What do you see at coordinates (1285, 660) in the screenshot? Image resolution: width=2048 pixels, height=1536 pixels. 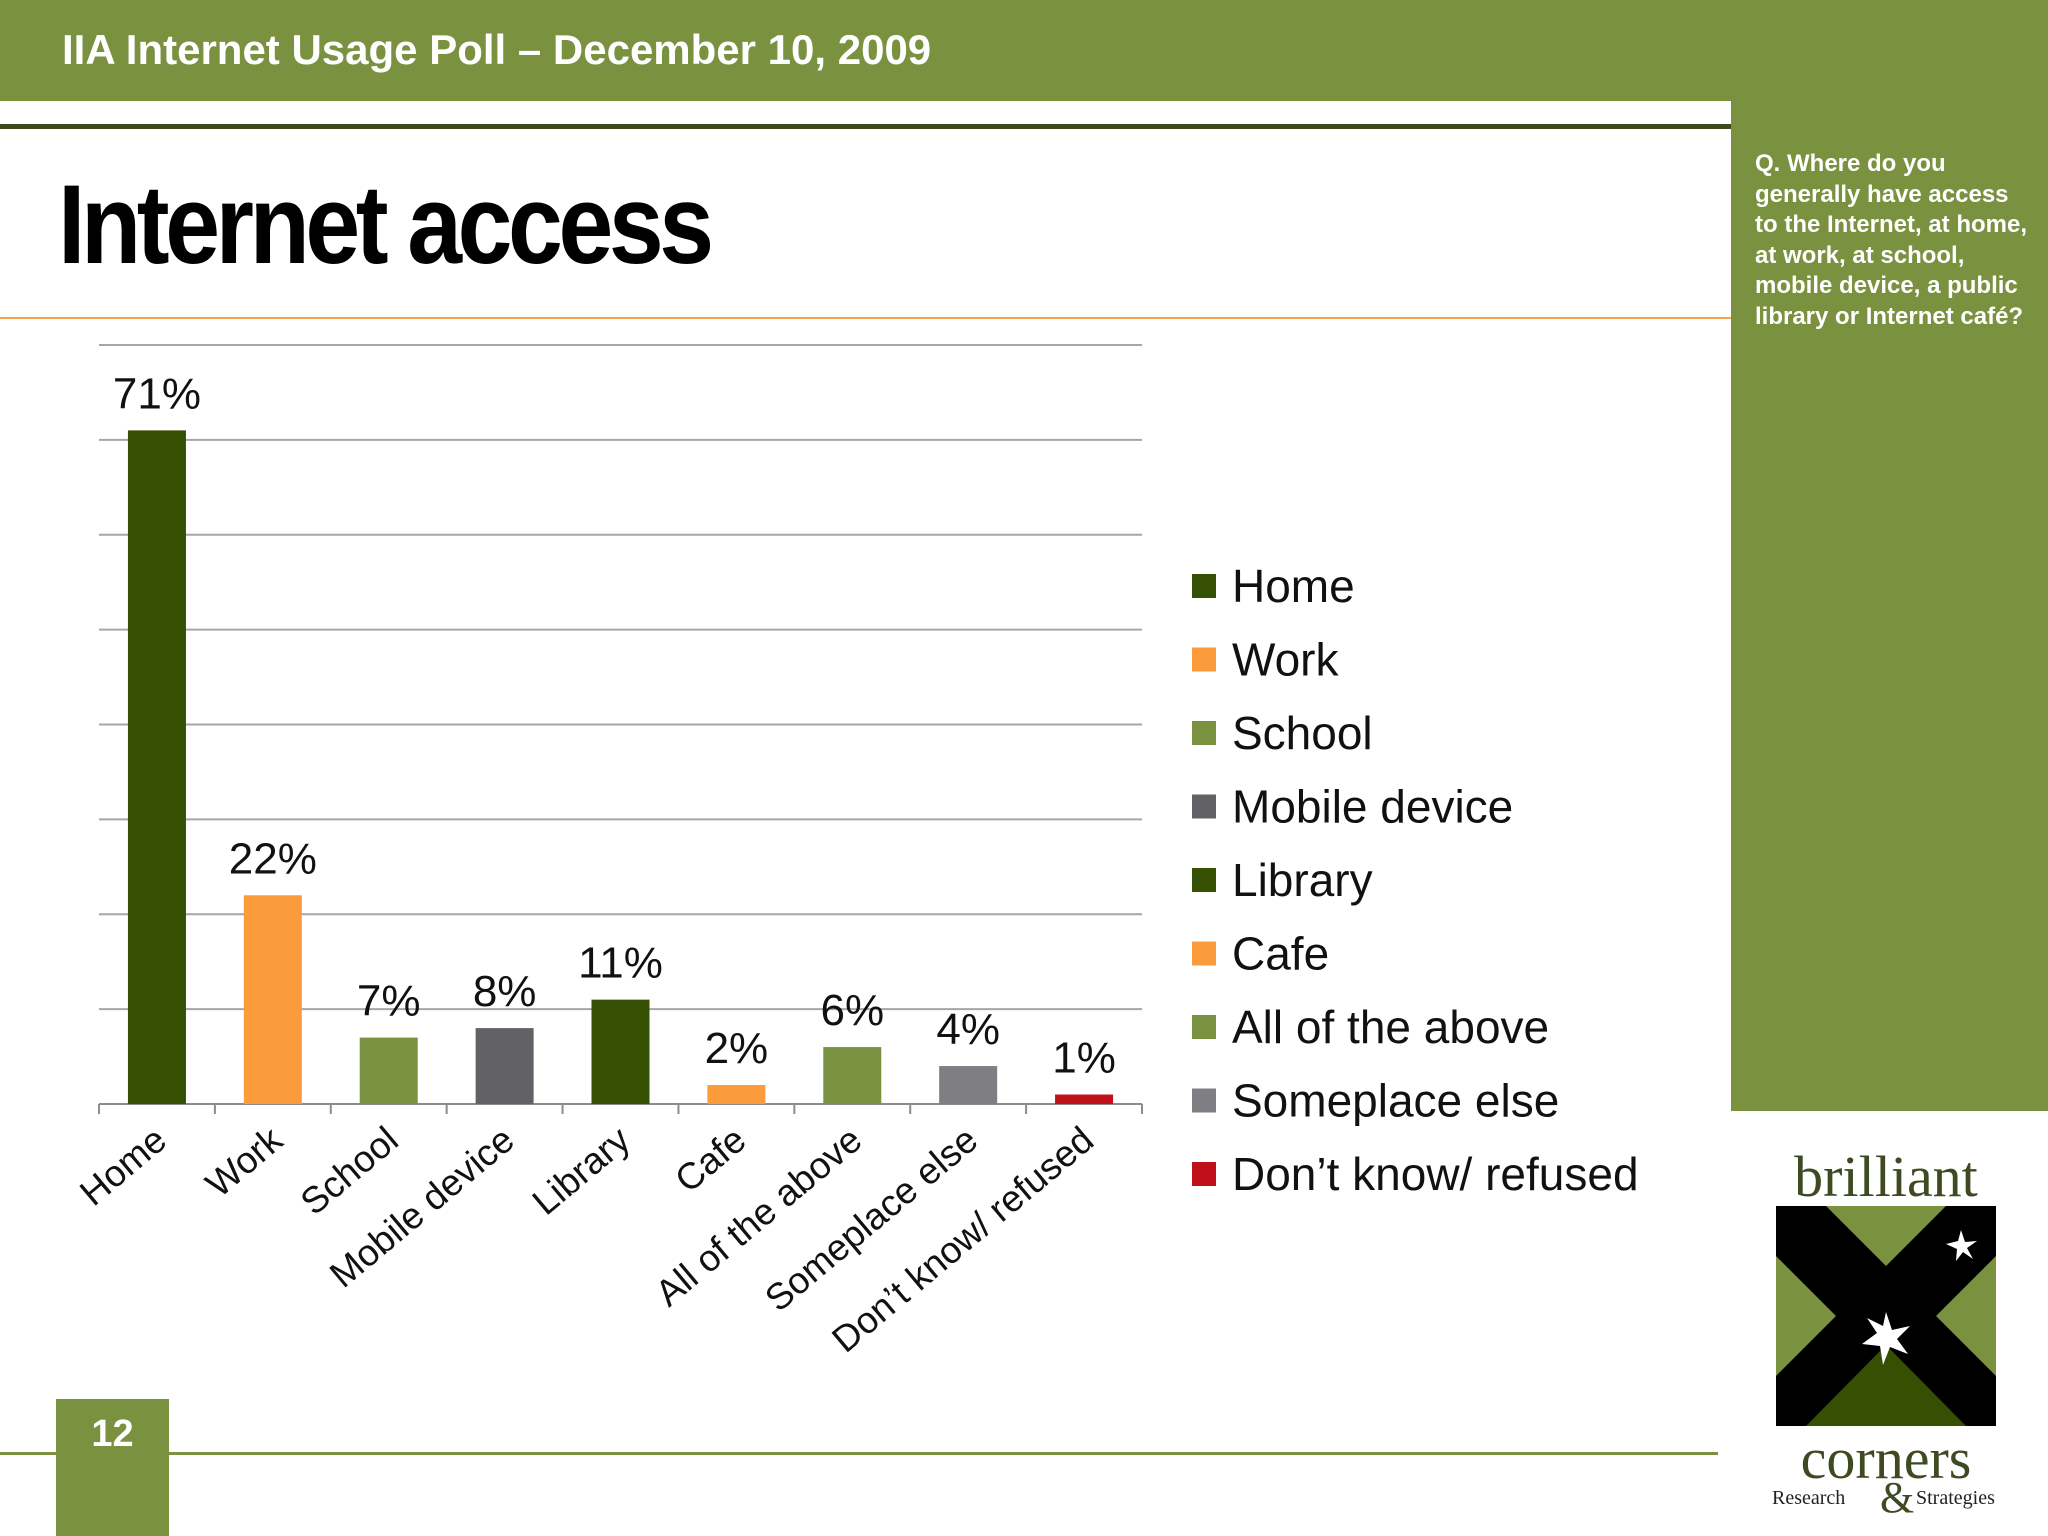 I see `legend-label-2: Work` at bounding box center [1285, 660].